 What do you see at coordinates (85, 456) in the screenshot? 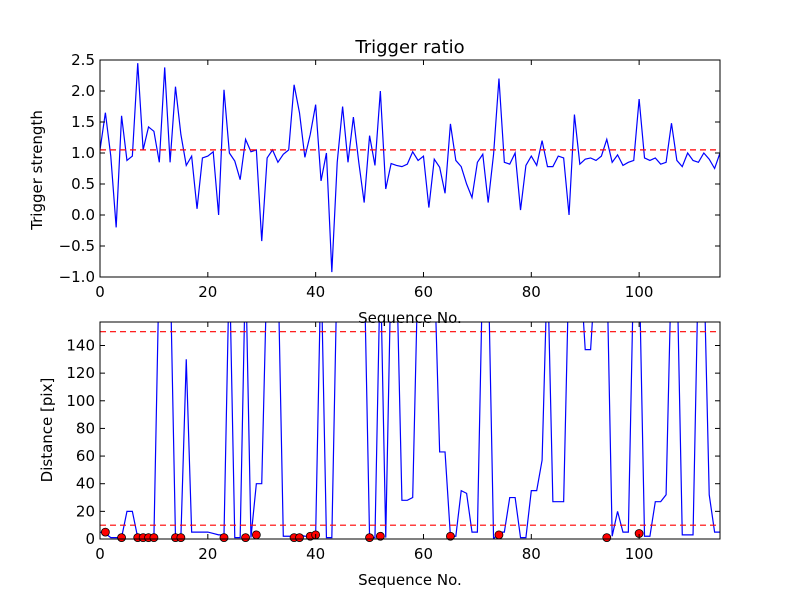
I see `y-tick-label: 60` at bounding box center [85, 456].